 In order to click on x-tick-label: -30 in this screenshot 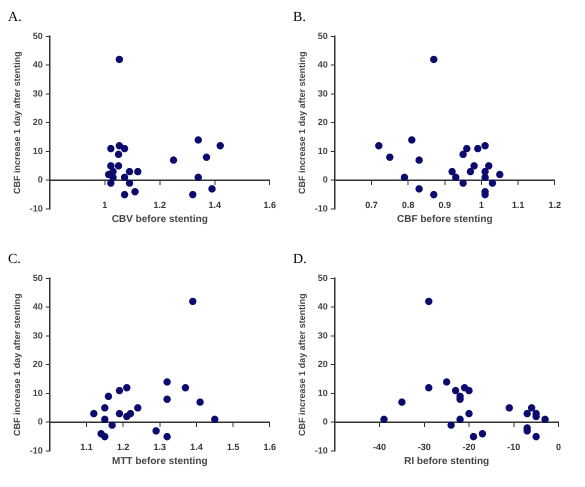, I will do `click(424, 447)`.